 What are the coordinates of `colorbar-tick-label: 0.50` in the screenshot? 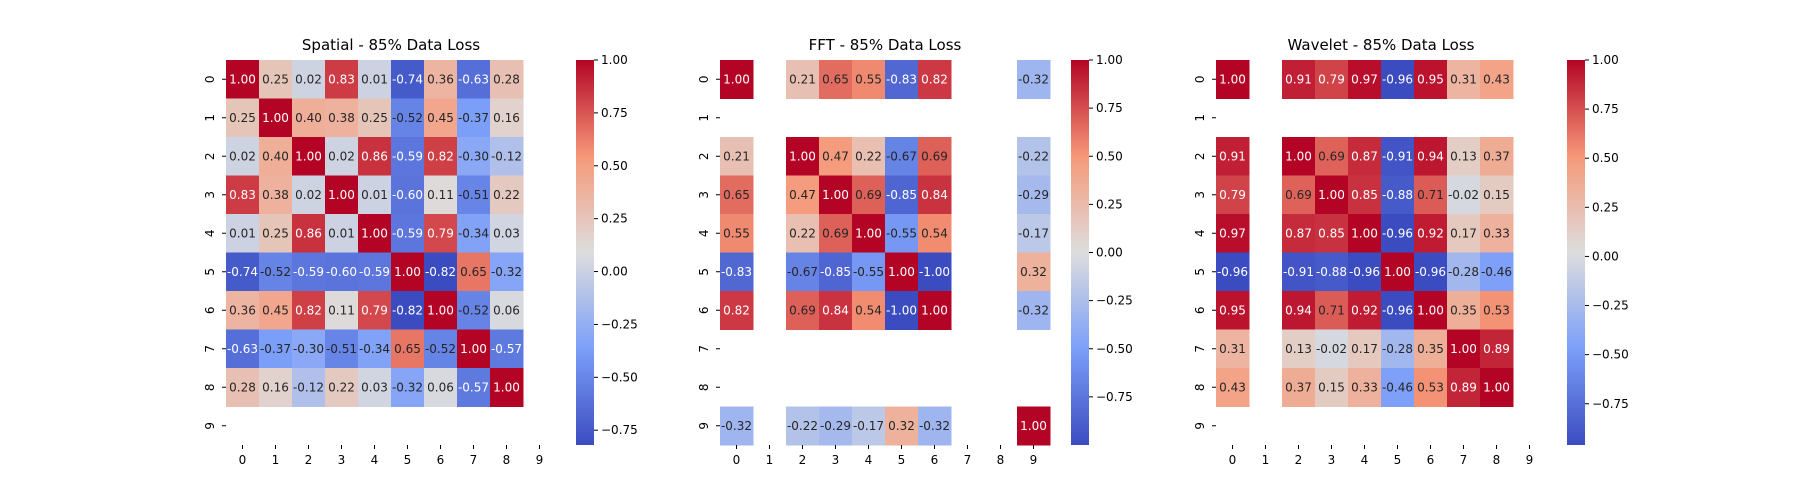 It's located at (1605, 158).